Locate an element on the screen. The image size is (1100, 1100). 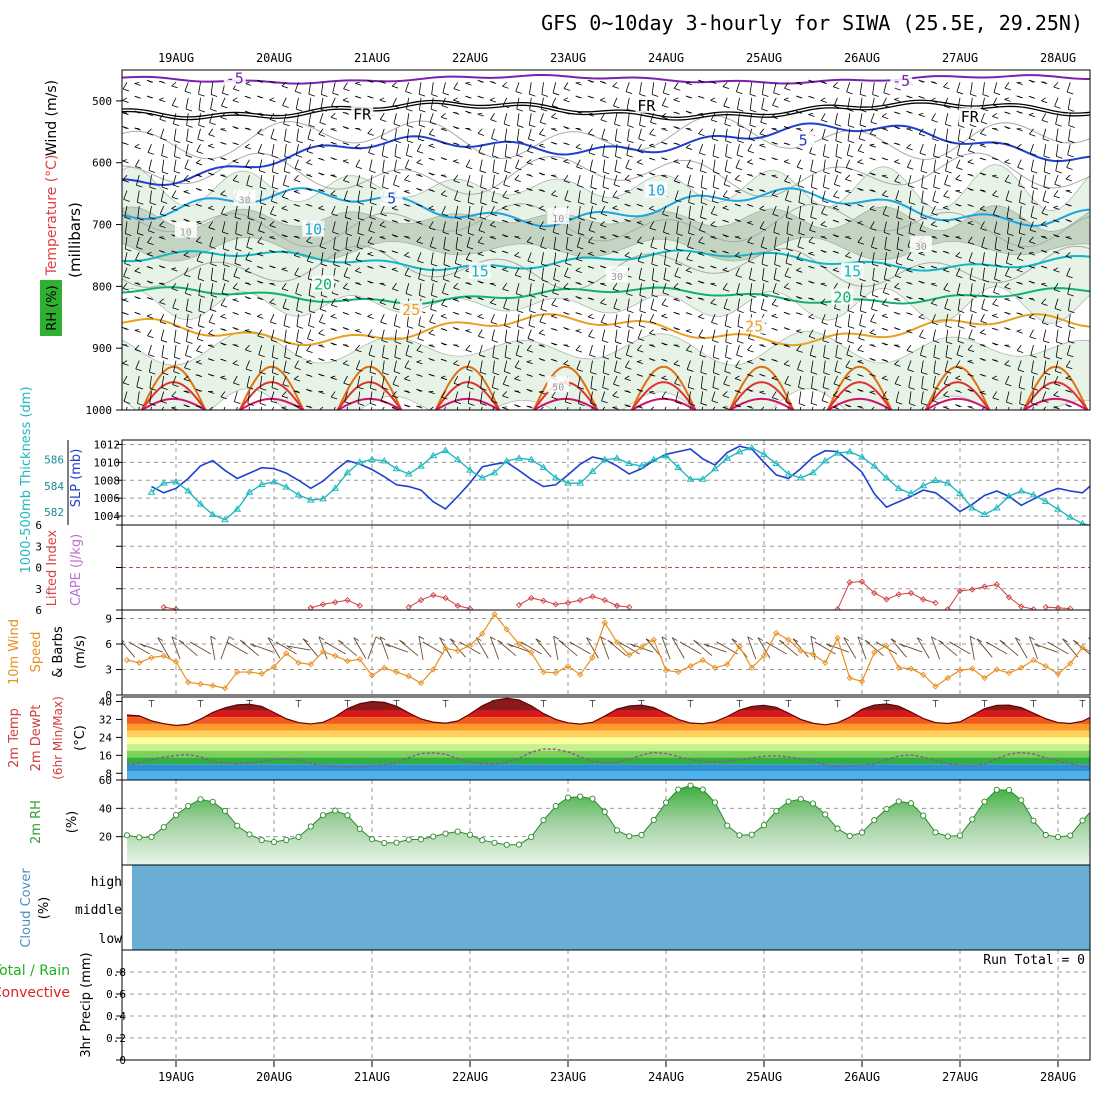
rh-axis-swatch is located at coordinates (51, 308).